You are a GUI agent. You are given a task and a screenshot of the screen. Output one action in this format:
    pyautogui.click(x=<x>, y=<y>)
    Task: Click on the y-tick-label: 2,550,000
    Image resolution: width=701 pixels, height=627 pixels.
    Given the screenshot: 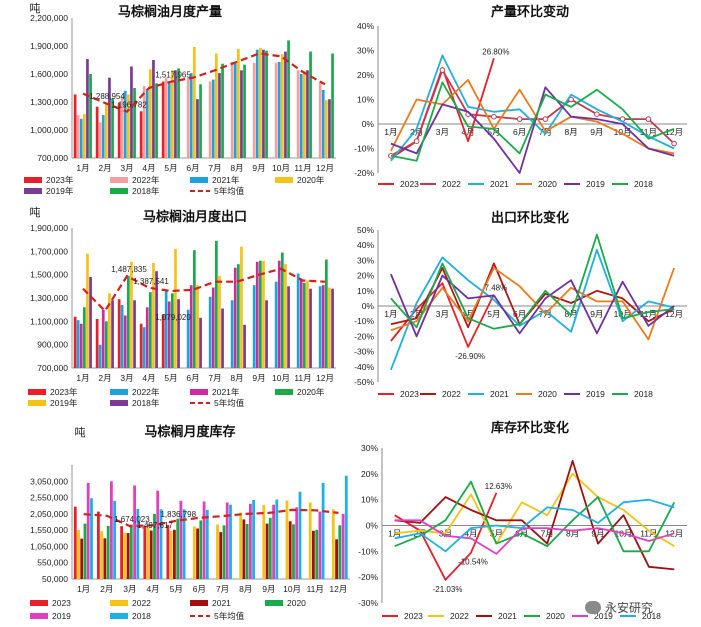 What is the action you would take?
    pyautogui.click(x=49, y=498)
    